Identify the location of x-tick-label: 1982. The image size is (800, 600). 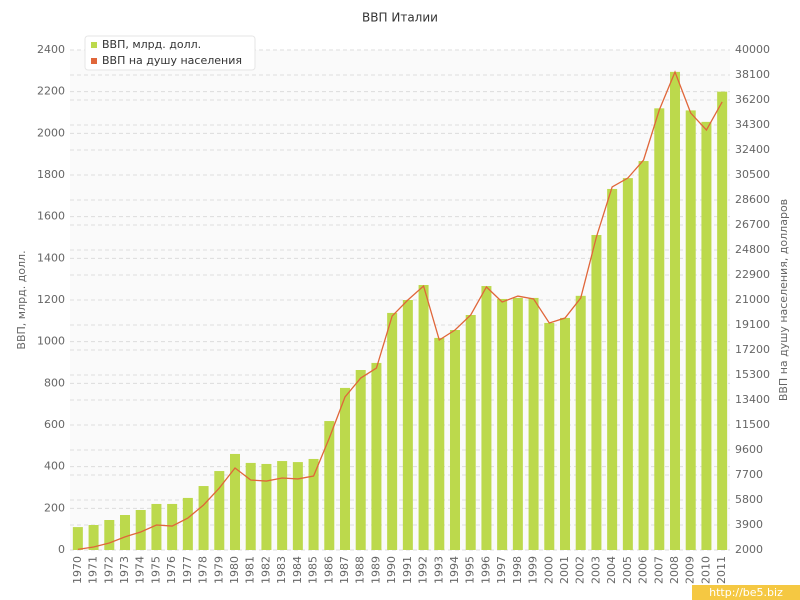
(265, 570).